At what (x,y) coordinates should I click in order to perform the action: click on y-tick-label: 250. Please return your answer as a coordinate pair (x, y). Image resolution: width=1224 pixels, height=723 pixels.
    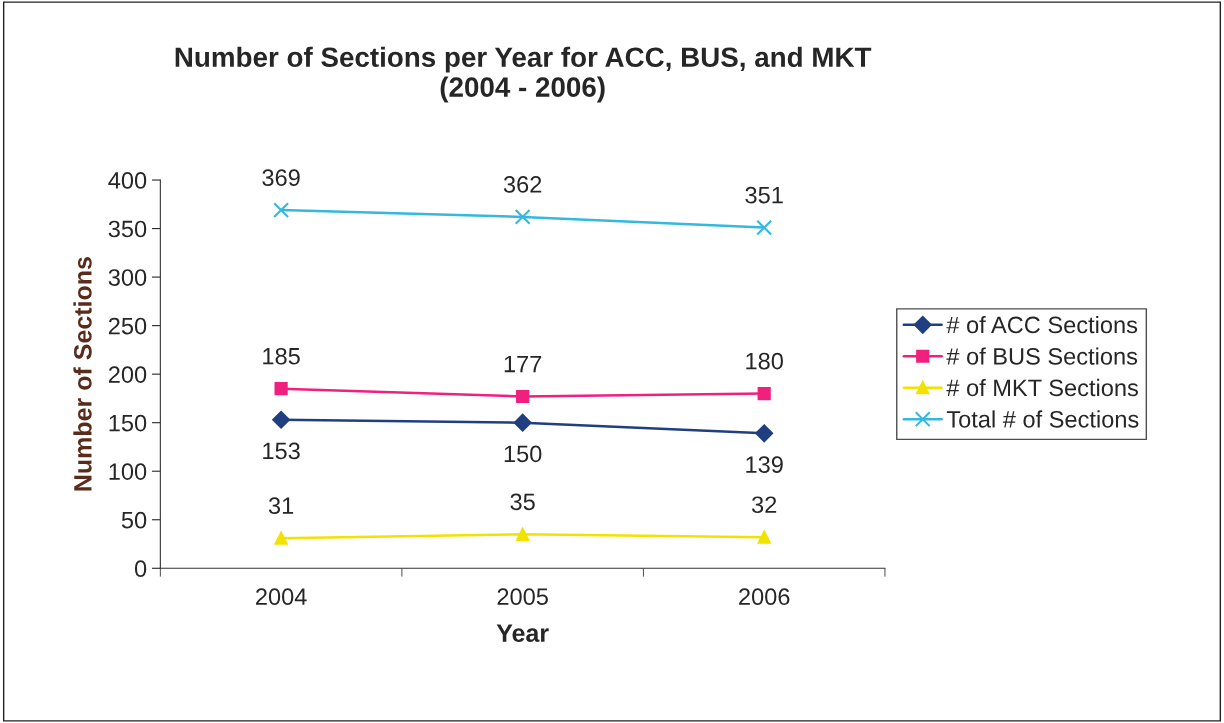
    Looking at the image, I should click on (127, 326).